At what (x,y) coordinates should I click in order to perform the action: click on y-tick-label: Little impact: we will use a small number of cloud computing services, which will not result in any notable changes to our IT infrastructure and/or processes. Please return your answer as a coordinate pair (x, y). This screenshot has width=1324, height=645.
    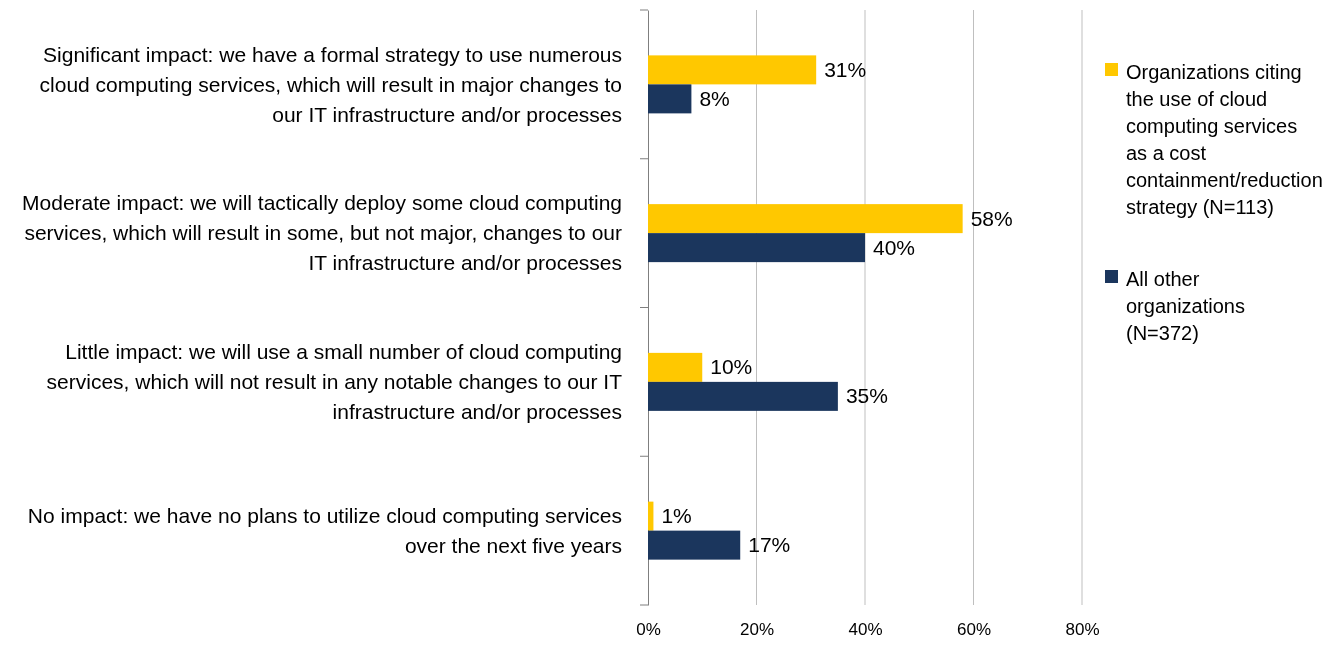
    Looking at the image, I should click on (334, 382).